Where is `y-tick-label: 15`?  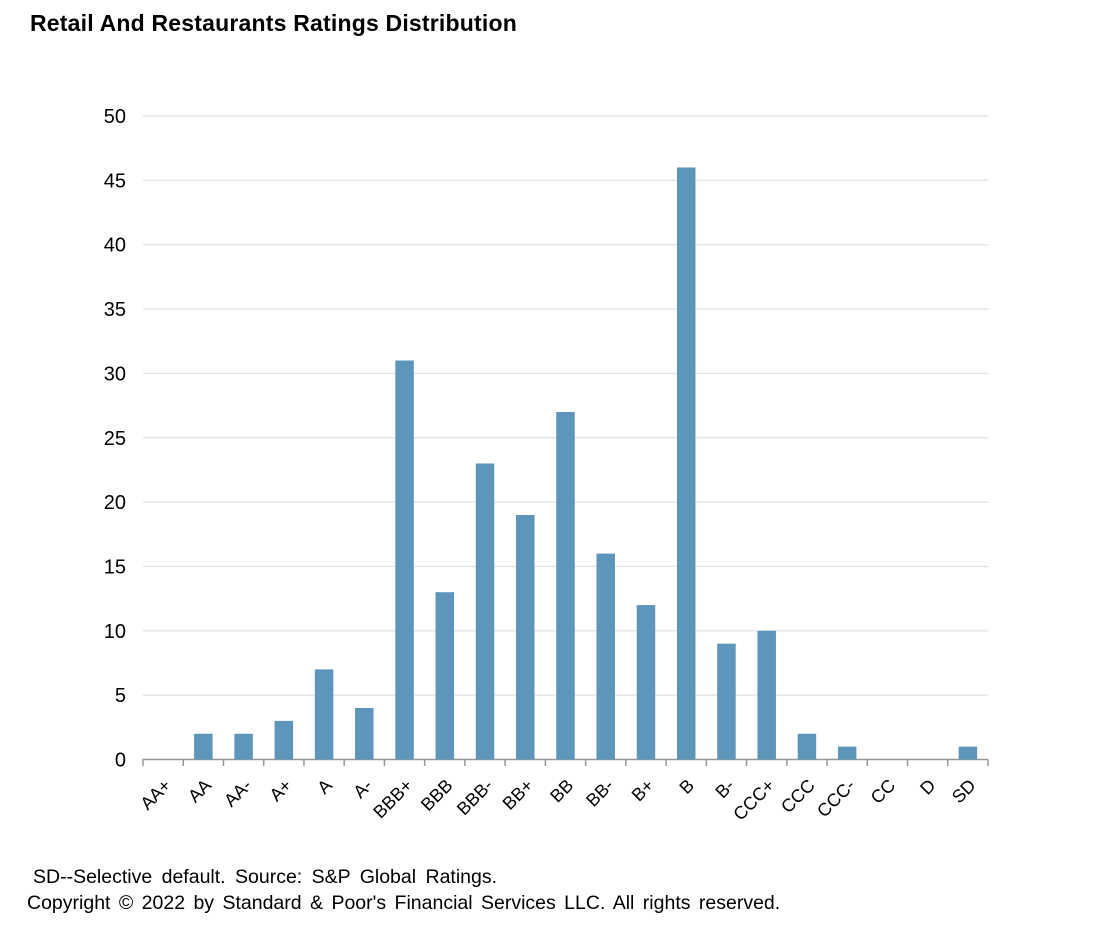
y-tick-label: 15 is located at coordinates (115, 567).